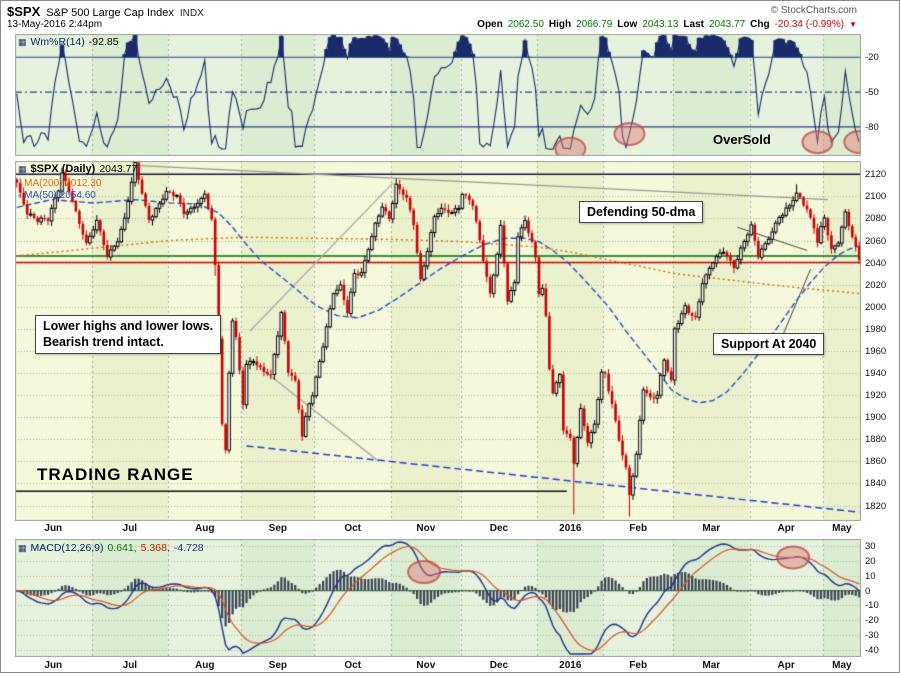 This screenshot has height=673, width=900. What do you see at coordinates (876, 374) in the screenshot?
I see `y-axis-label: 1940` at bounding box center [876, 374].